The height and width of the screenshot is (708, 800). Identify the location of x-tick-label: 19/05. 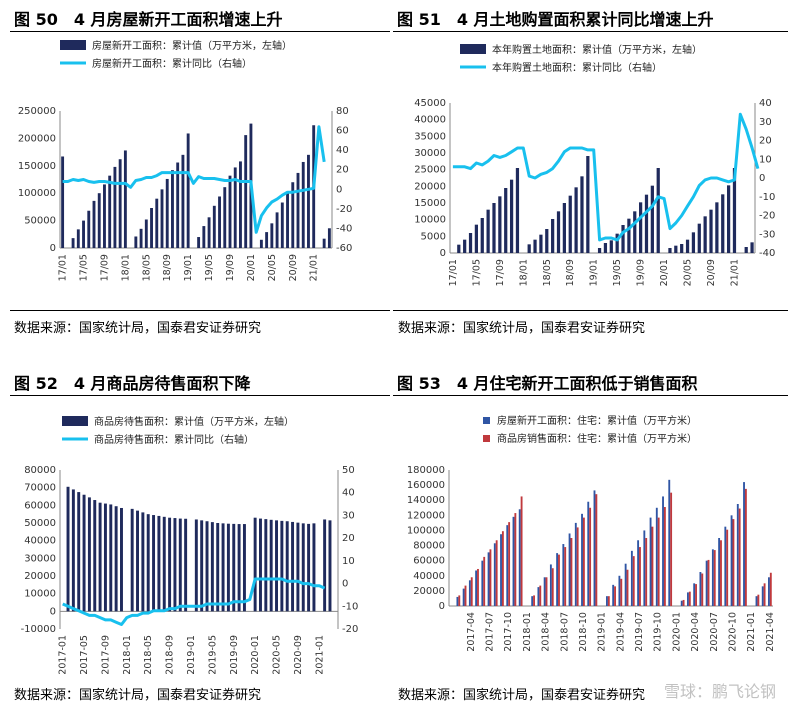
(617, 272).